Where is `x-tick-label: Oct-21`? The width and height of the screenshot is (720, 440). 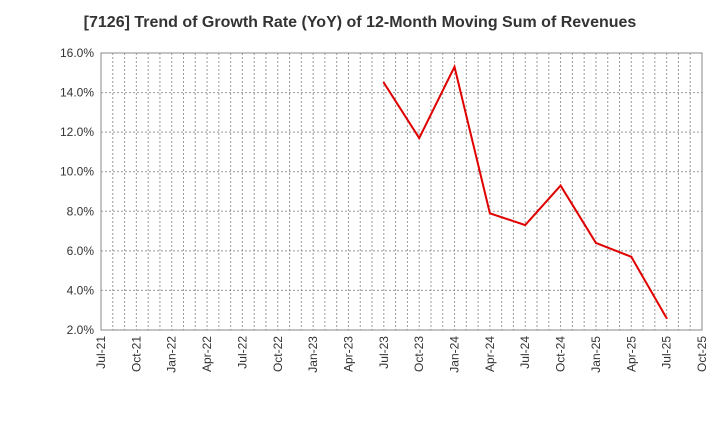
x-tick-label: Oct-21 is located at coordinates (136, 354).